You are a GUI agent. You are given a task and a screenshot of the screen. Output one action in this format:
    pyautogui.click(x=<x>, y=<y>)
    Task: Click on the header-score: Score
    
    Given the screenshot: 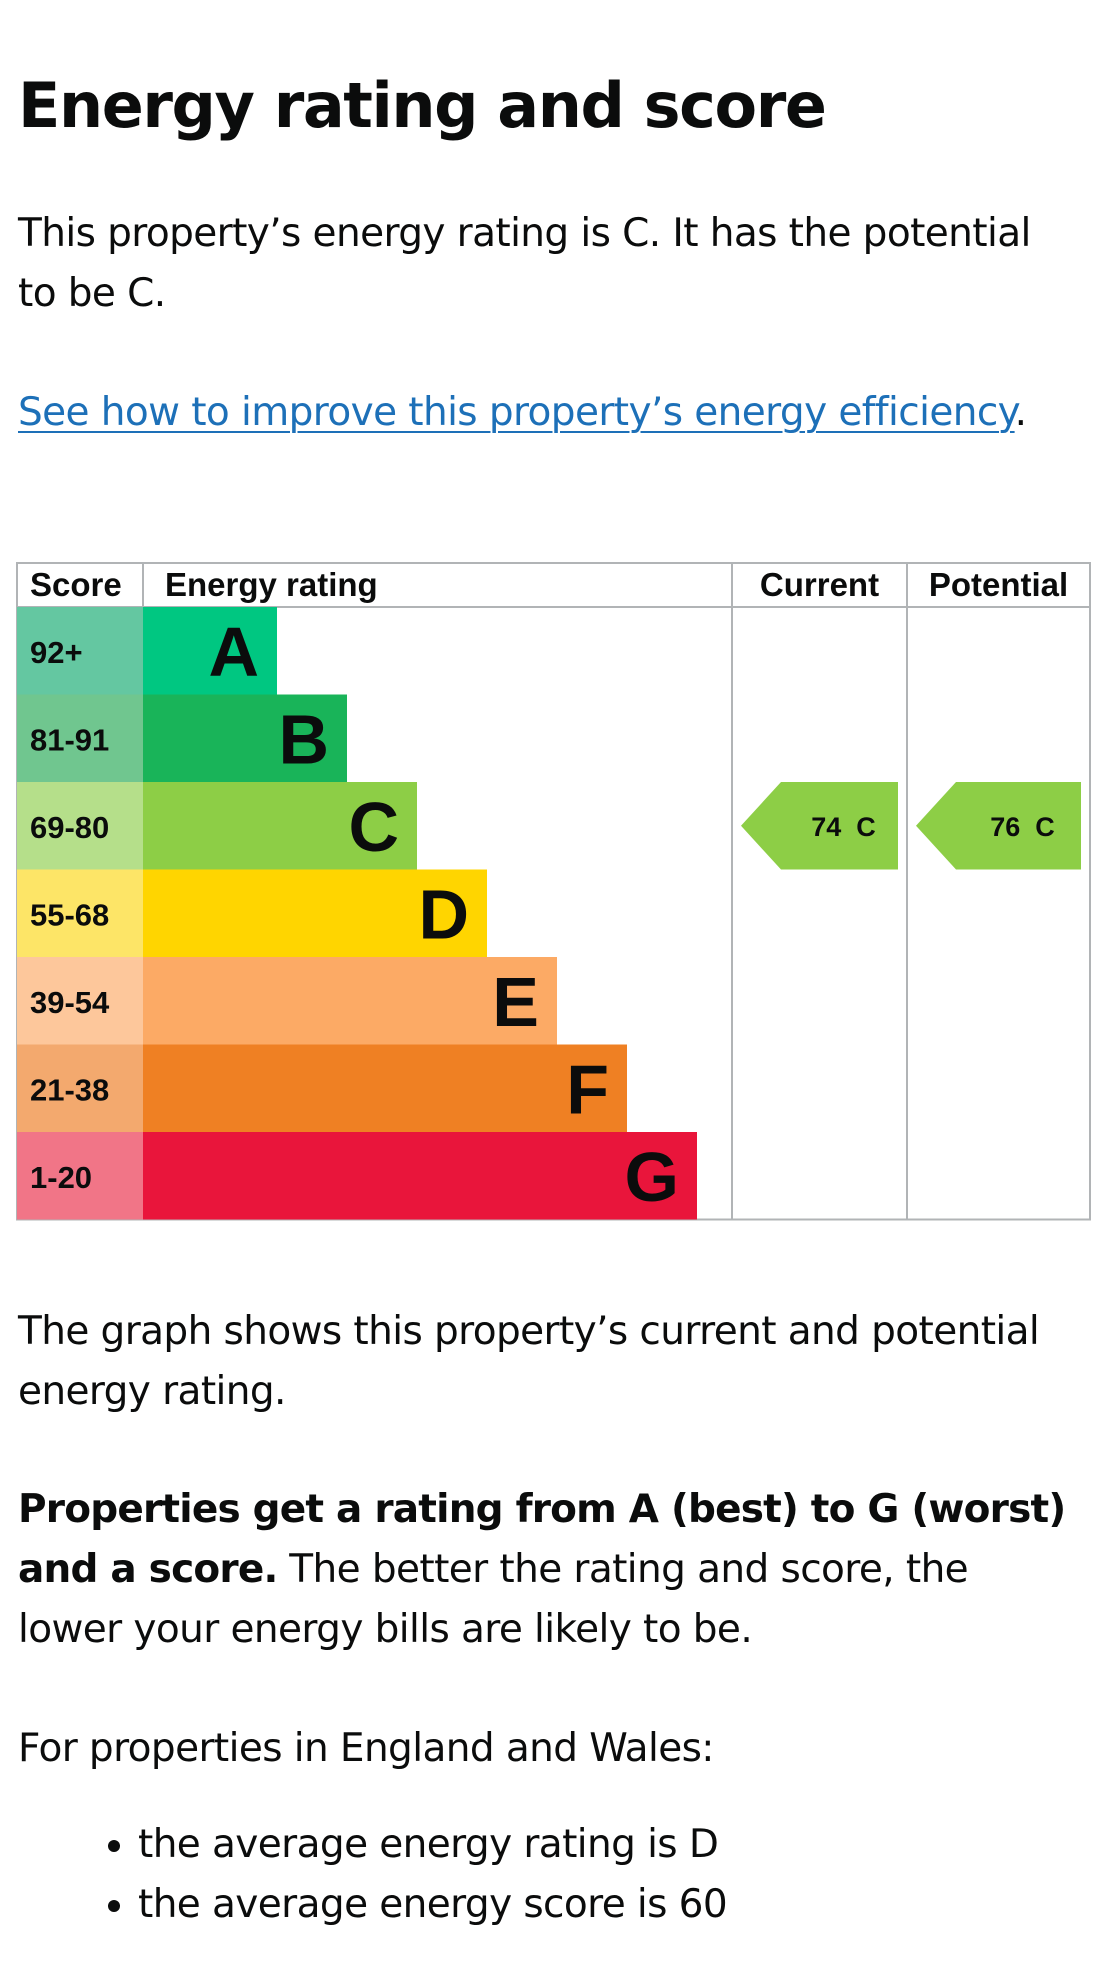 What is the action you would take?
    pyautogui.click(x=76, y=584)
    